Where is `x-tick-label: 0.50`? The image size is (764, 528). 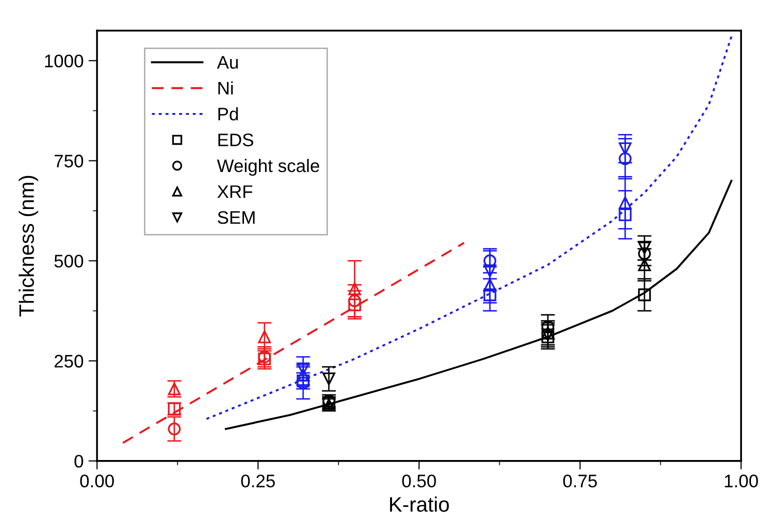
x-tick-label: 0.50 is located at coordinates (419, 481).